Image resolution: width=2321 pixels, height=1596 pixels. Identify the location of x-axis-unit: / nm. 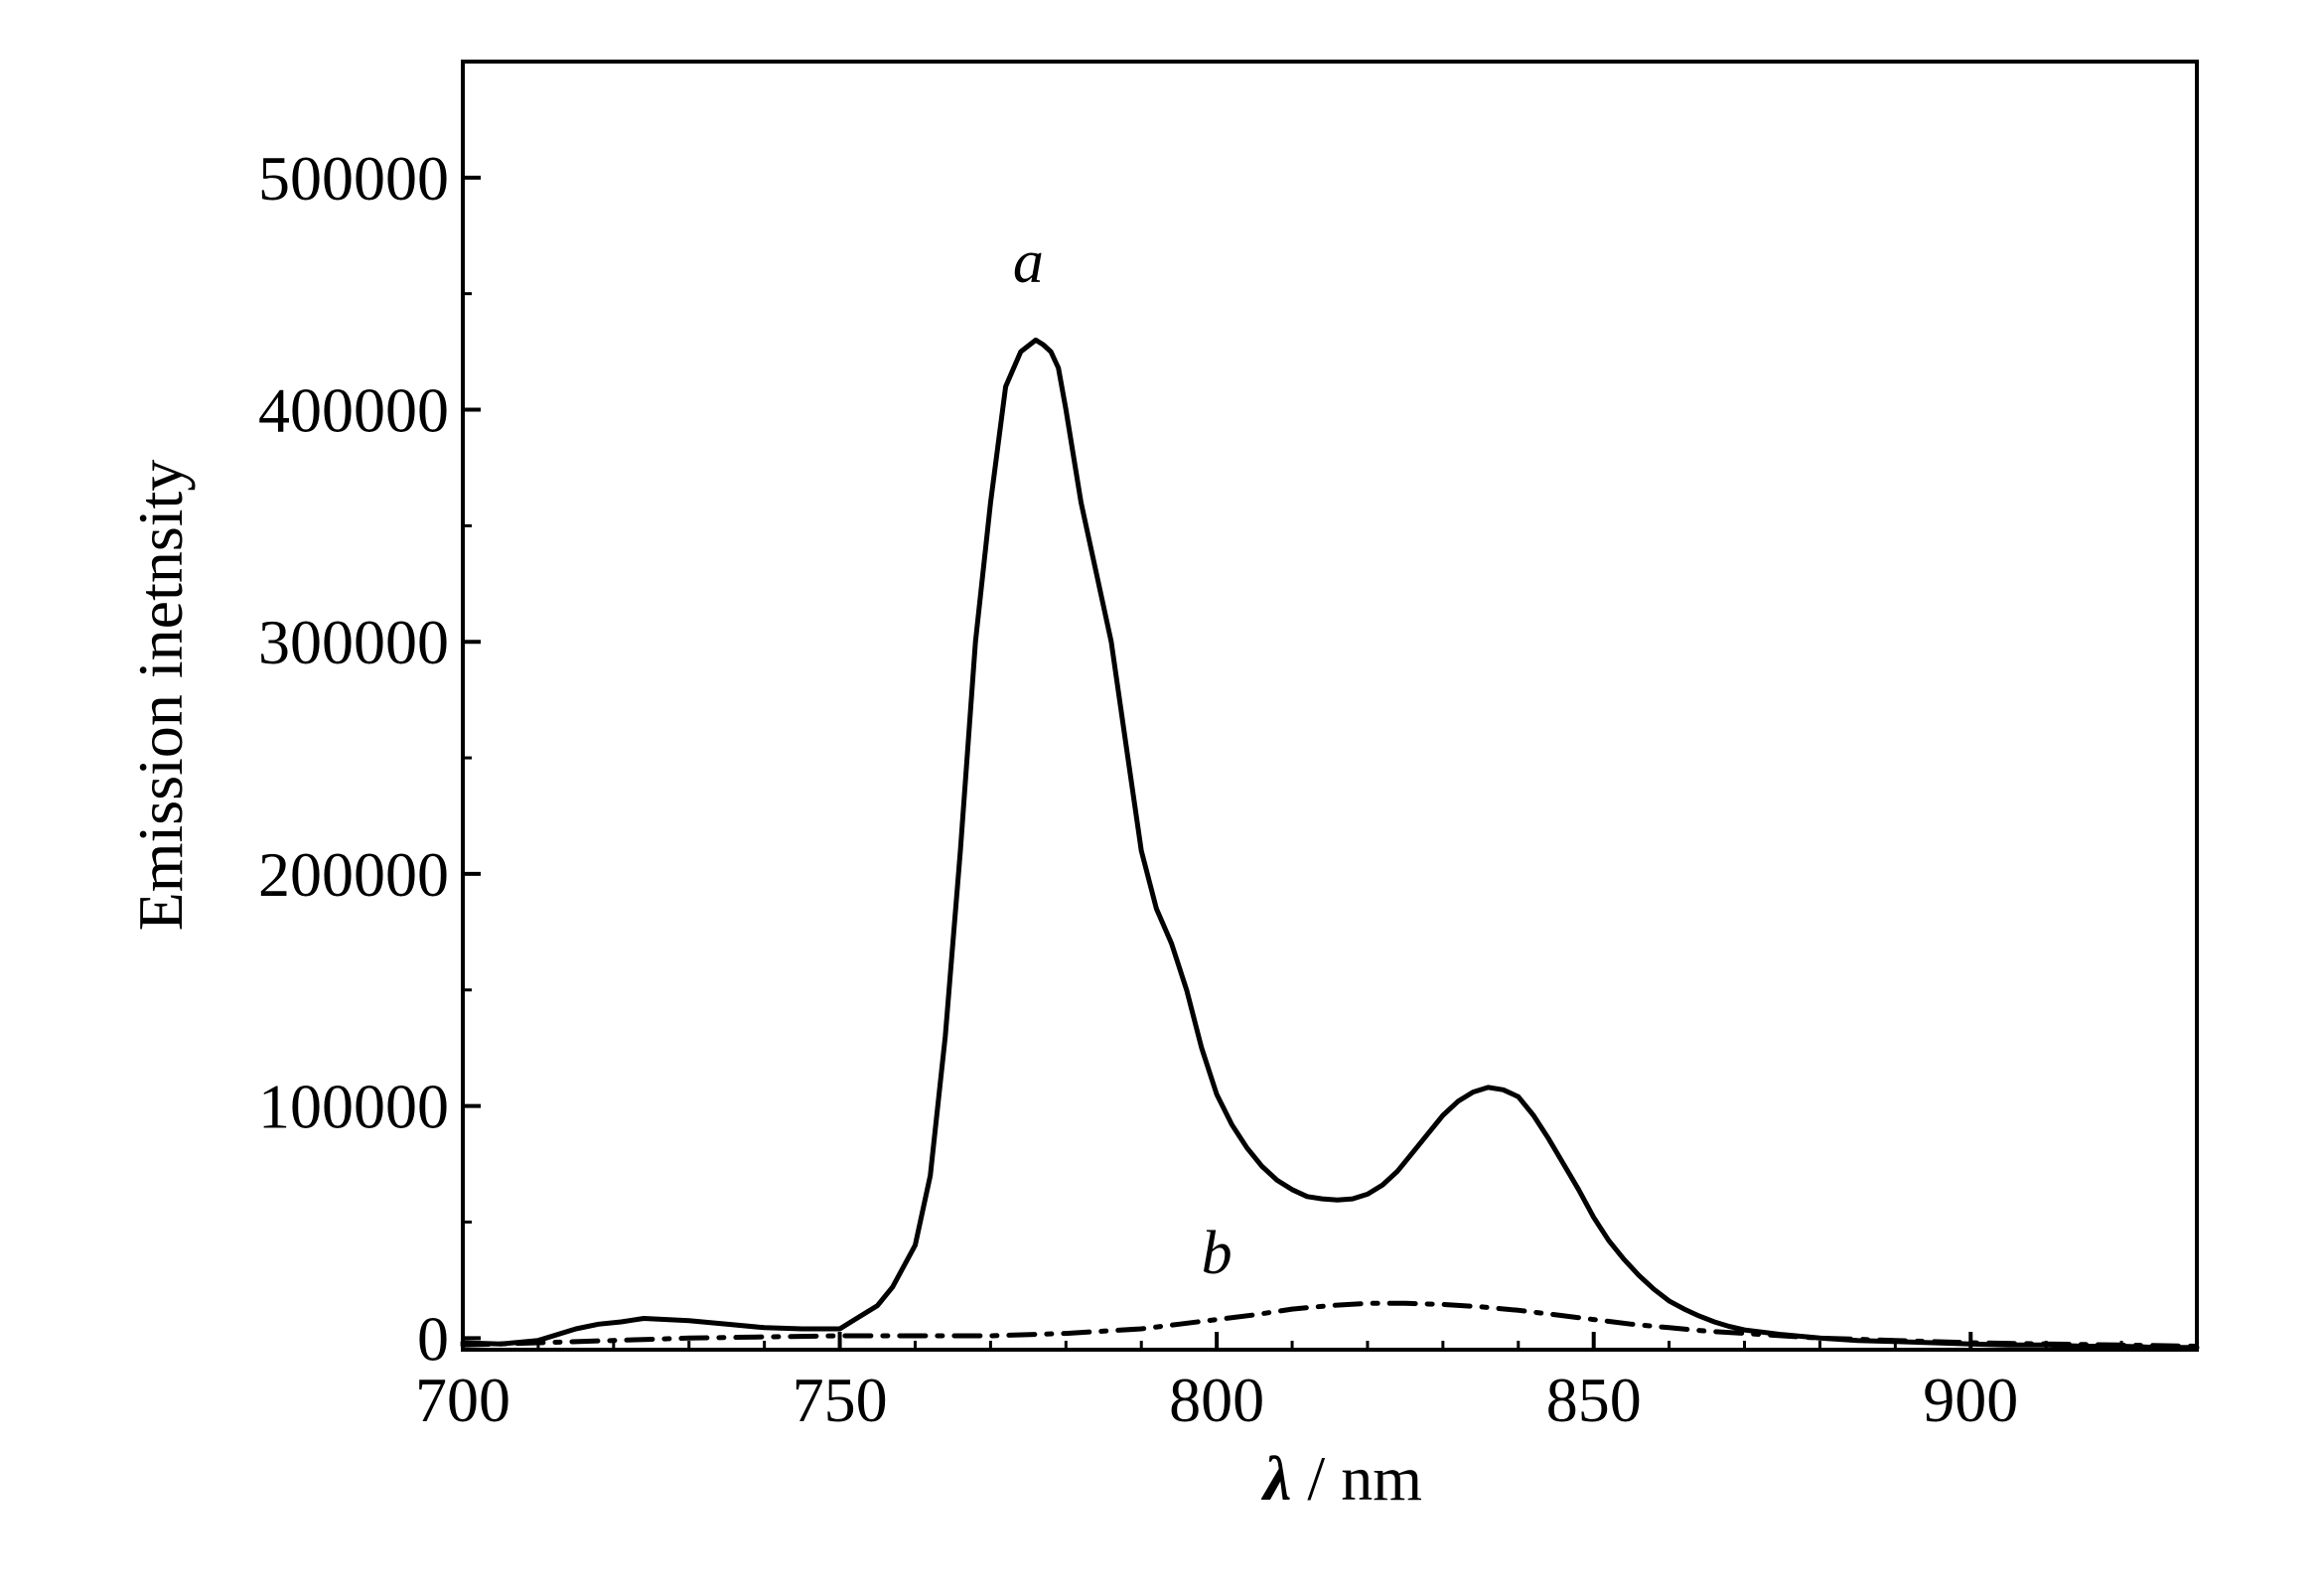
(1356, 1479).